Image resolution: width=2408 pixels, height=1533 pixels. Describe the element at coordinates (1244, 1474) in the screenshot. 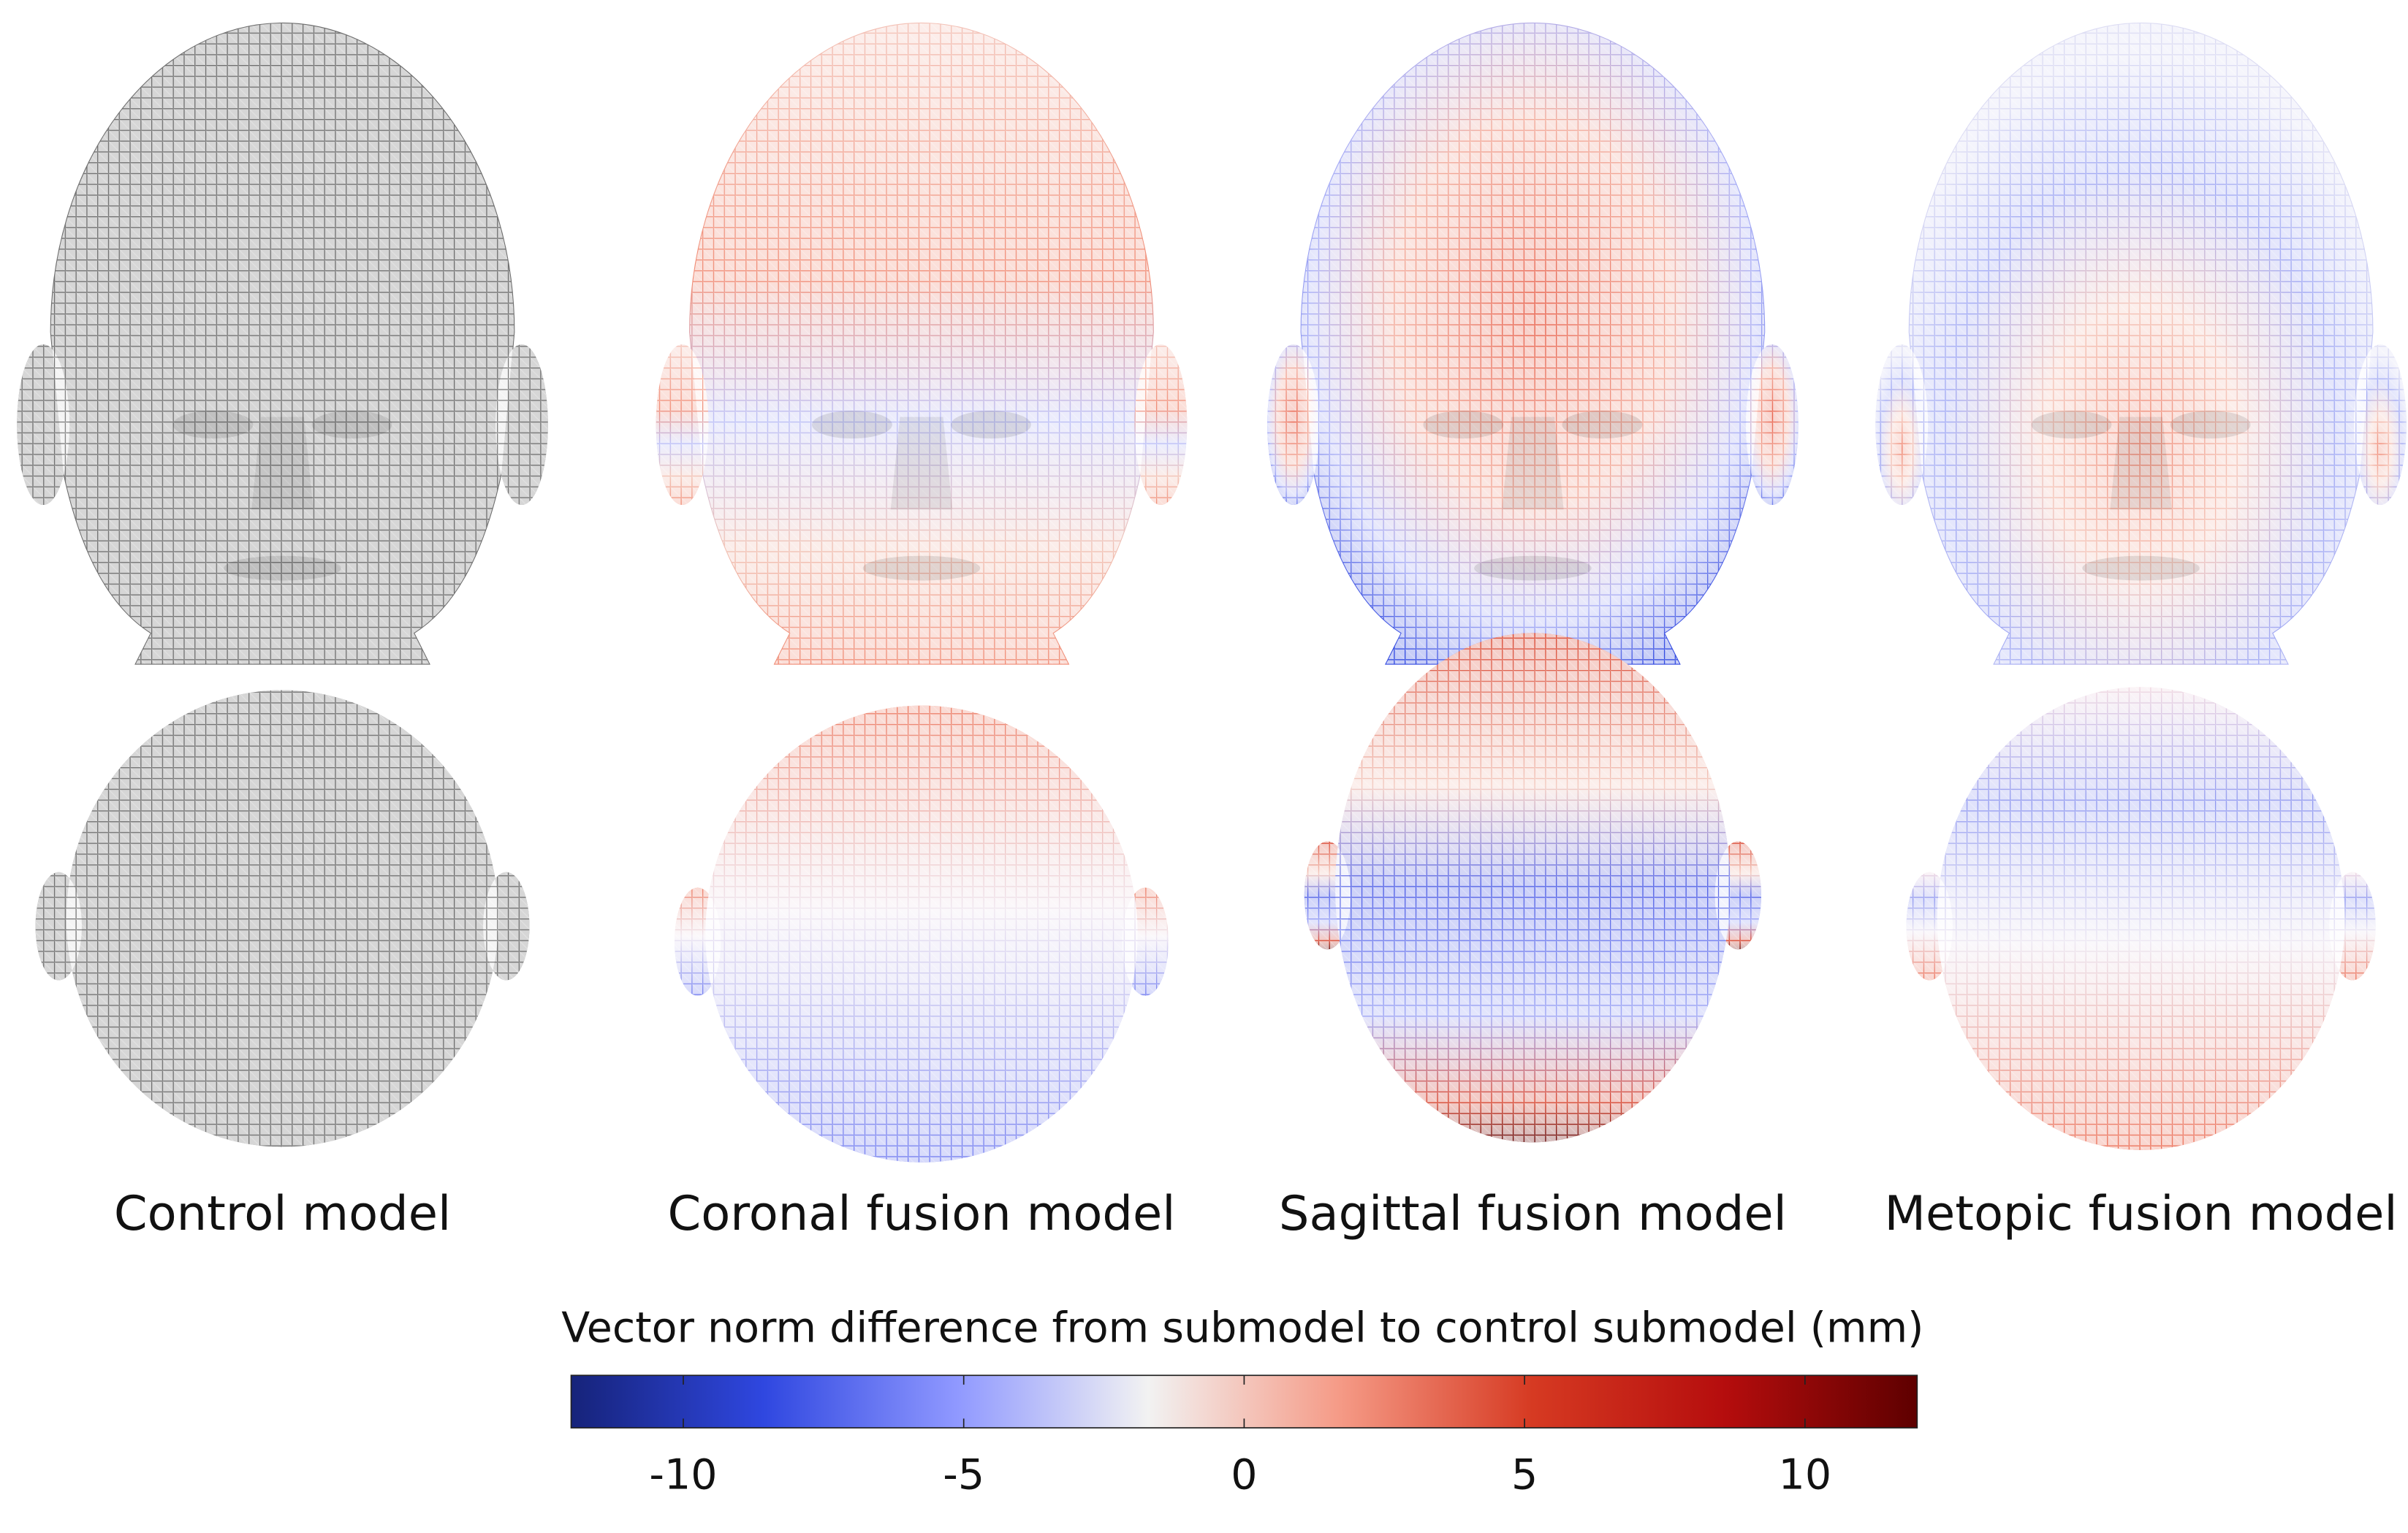

I see `x-tick-label: 0` at that location.